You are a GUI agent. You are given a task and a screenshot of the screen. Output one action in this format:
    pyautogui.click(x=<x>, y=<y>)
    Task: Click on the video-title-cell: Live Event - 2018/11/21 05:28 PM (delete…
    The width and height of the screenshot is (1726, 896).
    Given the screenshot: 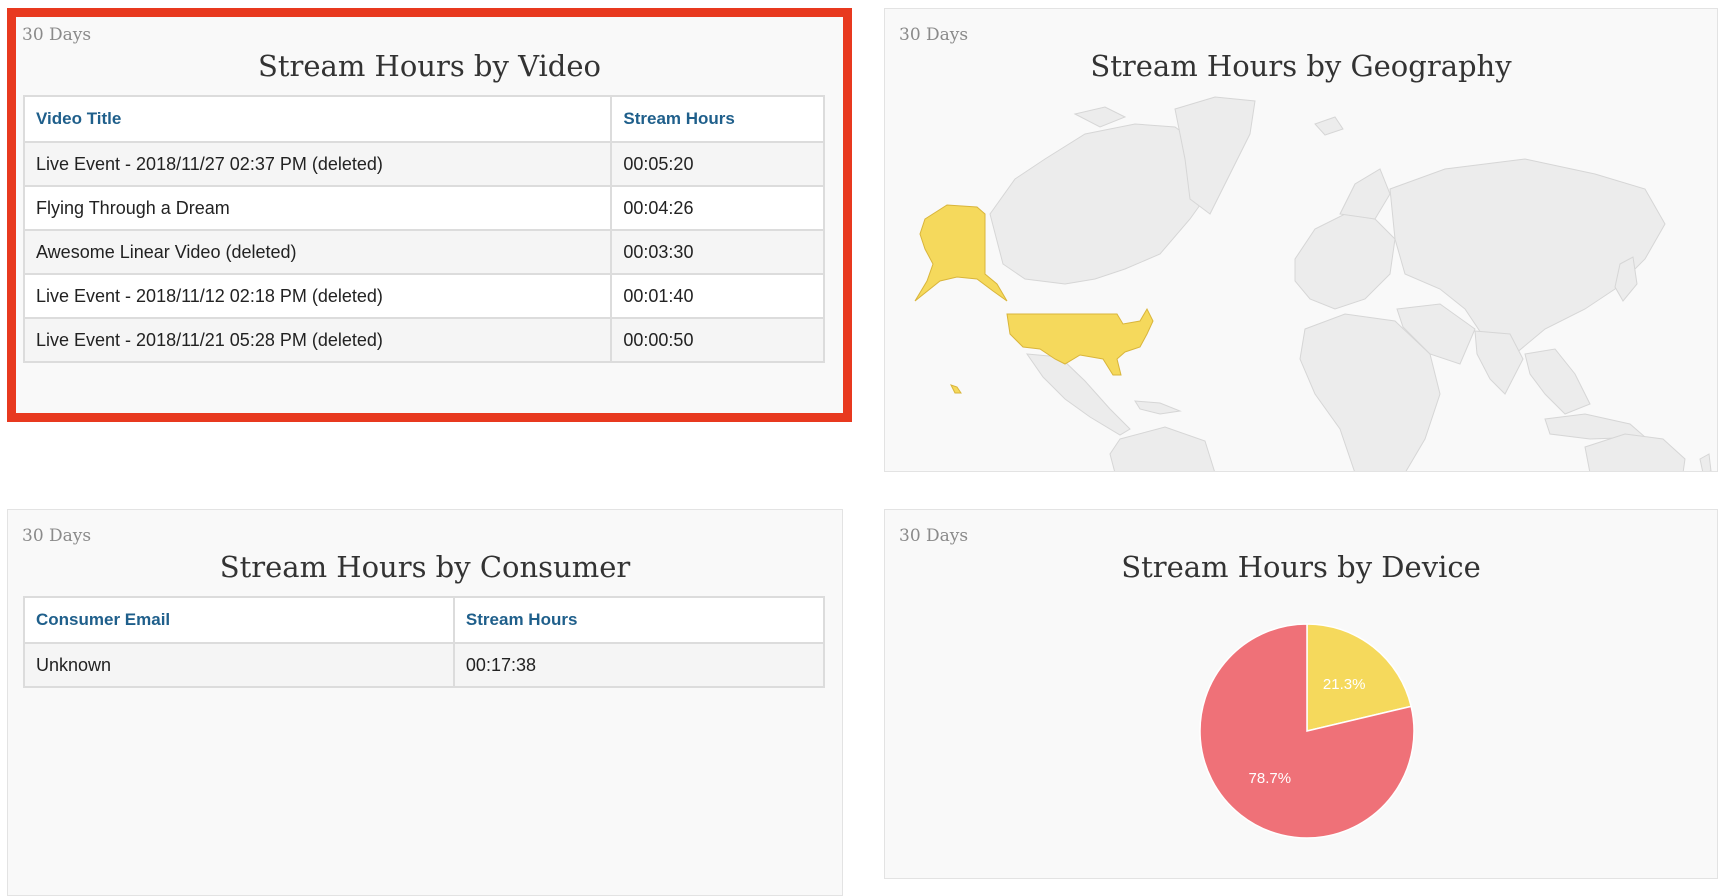 What is the action you would take?
    pyautogui.click(x=317, y=340)
    